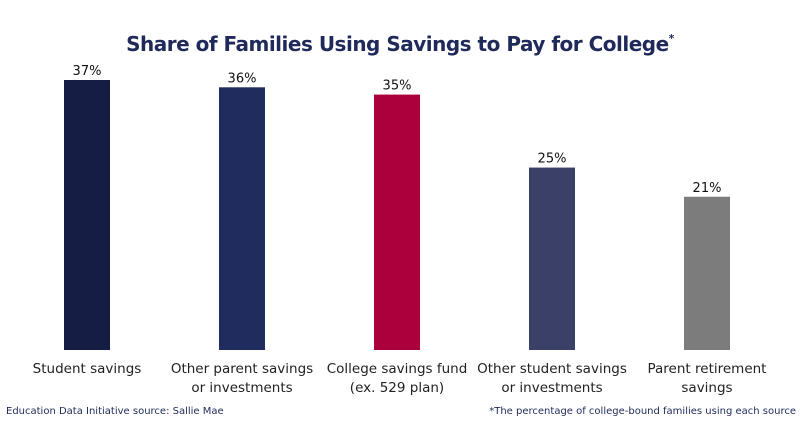 Image resolution: width=800 pixels, height=425 pixels. I want to click on category-label-4-line-1: Other student savings, so click(552, 369).